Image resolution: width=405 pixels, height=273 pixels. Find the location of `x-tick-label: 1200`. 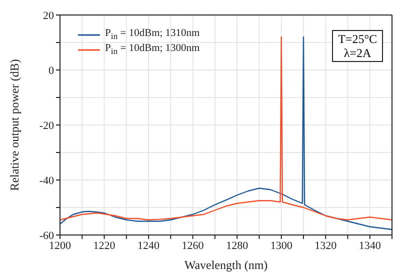

x-tick-label: 1200 is located at coordinates (60, 246).